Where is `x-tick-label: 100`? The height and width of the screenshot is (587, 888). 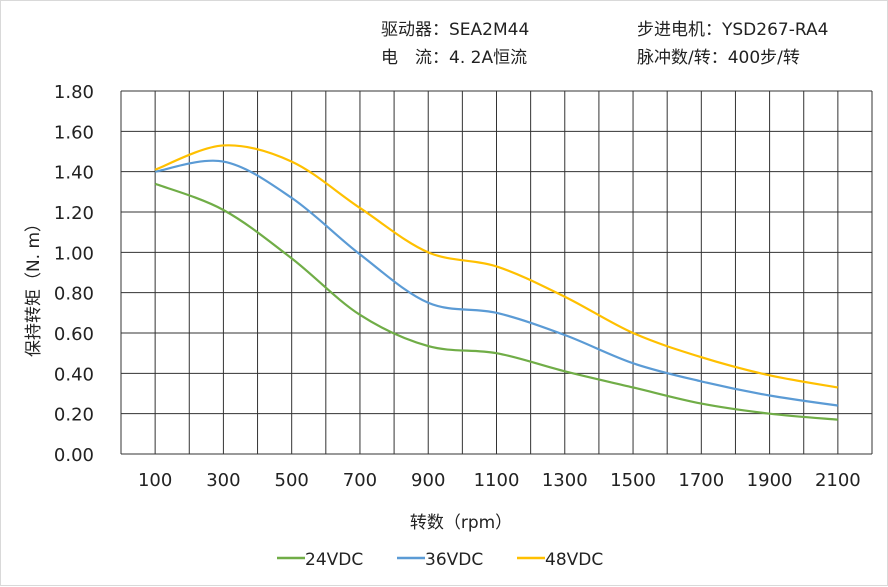
x-tick-label: 100 is located at coordinates (155, 480).